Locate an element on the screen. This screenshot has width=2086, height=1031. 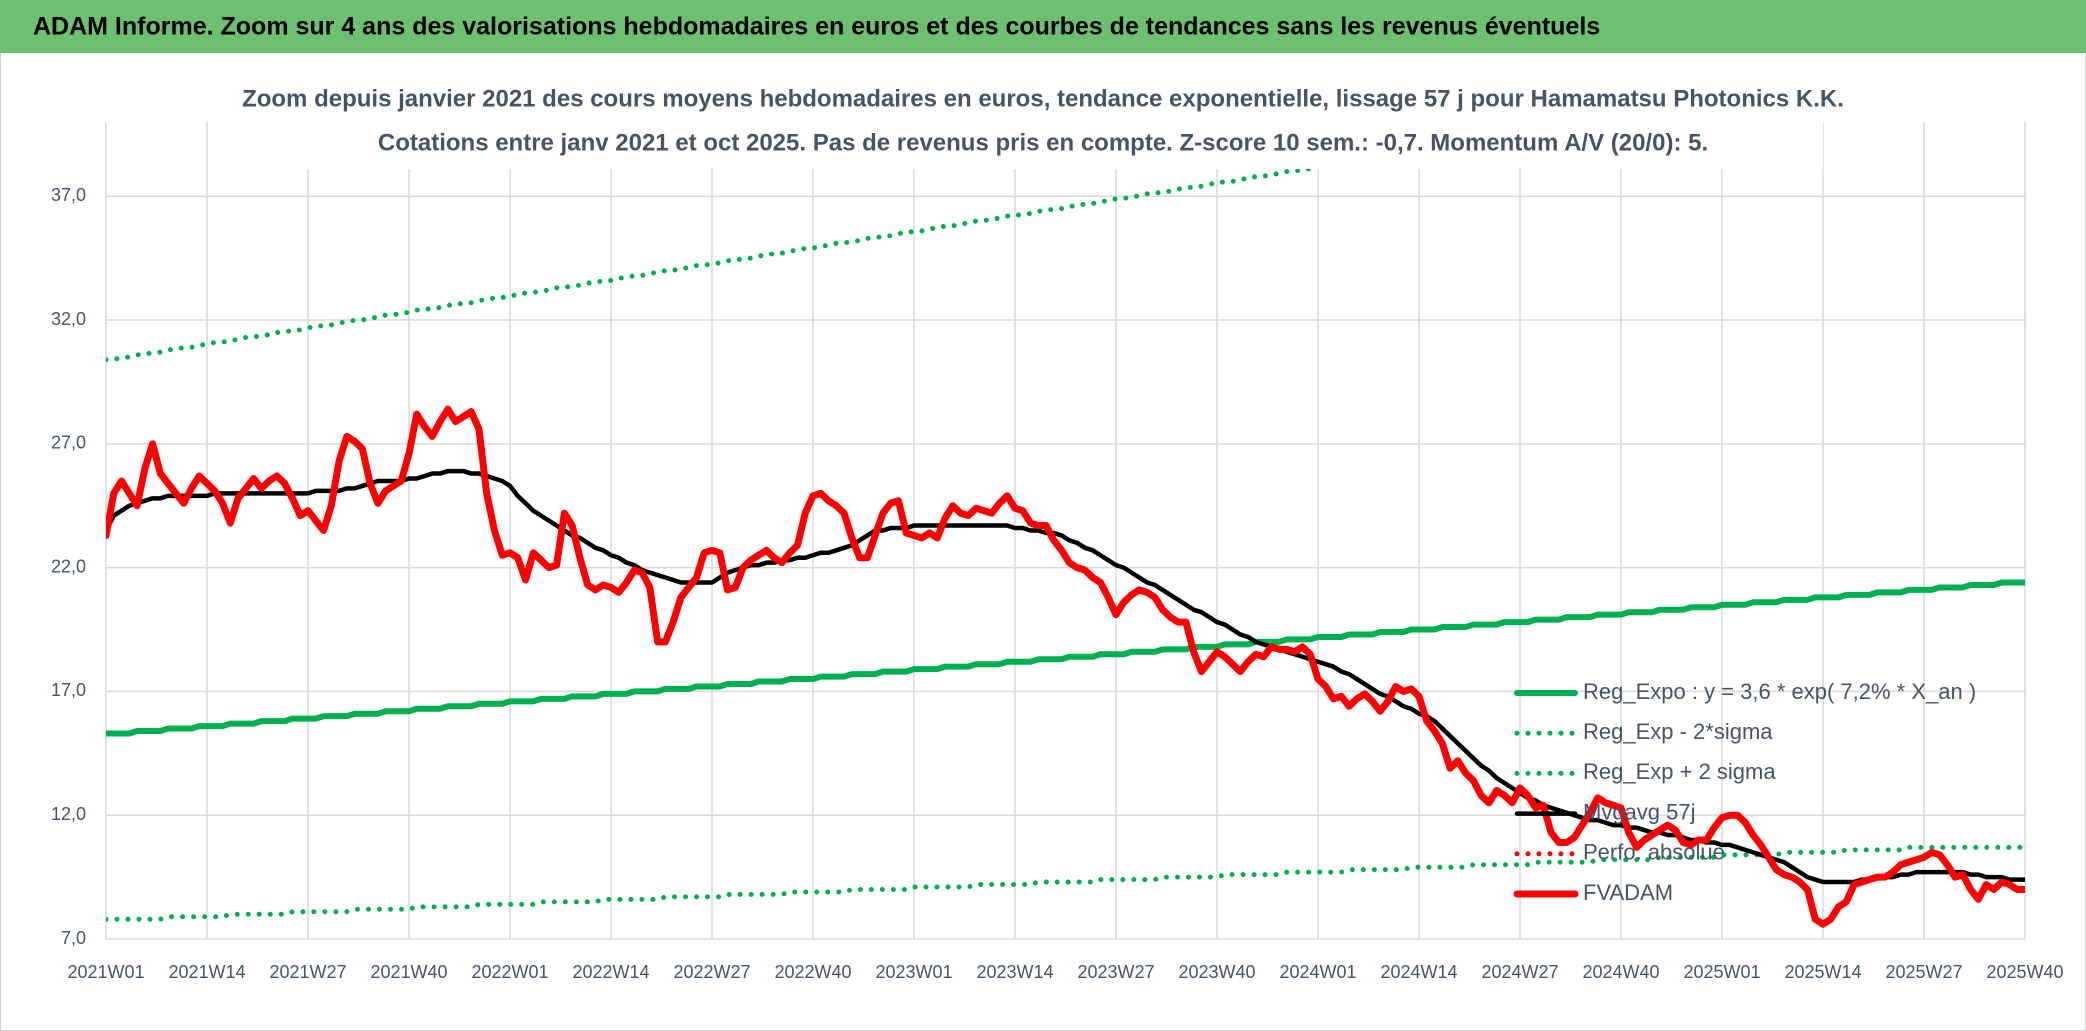
x-tick-label: 2023W27 is located at coordinates (1115, 972).